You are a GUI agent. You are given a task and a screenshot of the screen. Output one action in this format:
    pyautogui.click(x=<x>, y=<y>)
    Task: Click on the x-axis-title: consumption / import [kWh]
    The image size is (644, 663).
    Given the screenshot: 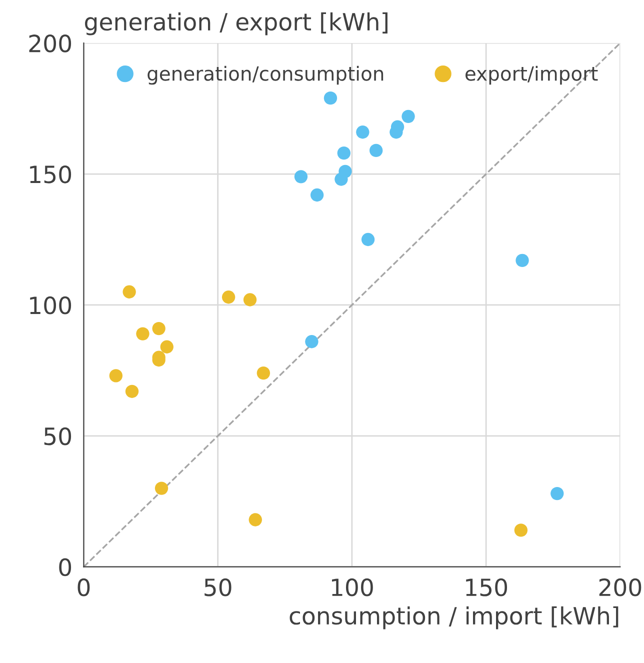 What is the action you would take?
    pyautogui.click(x=454, y=618)
    